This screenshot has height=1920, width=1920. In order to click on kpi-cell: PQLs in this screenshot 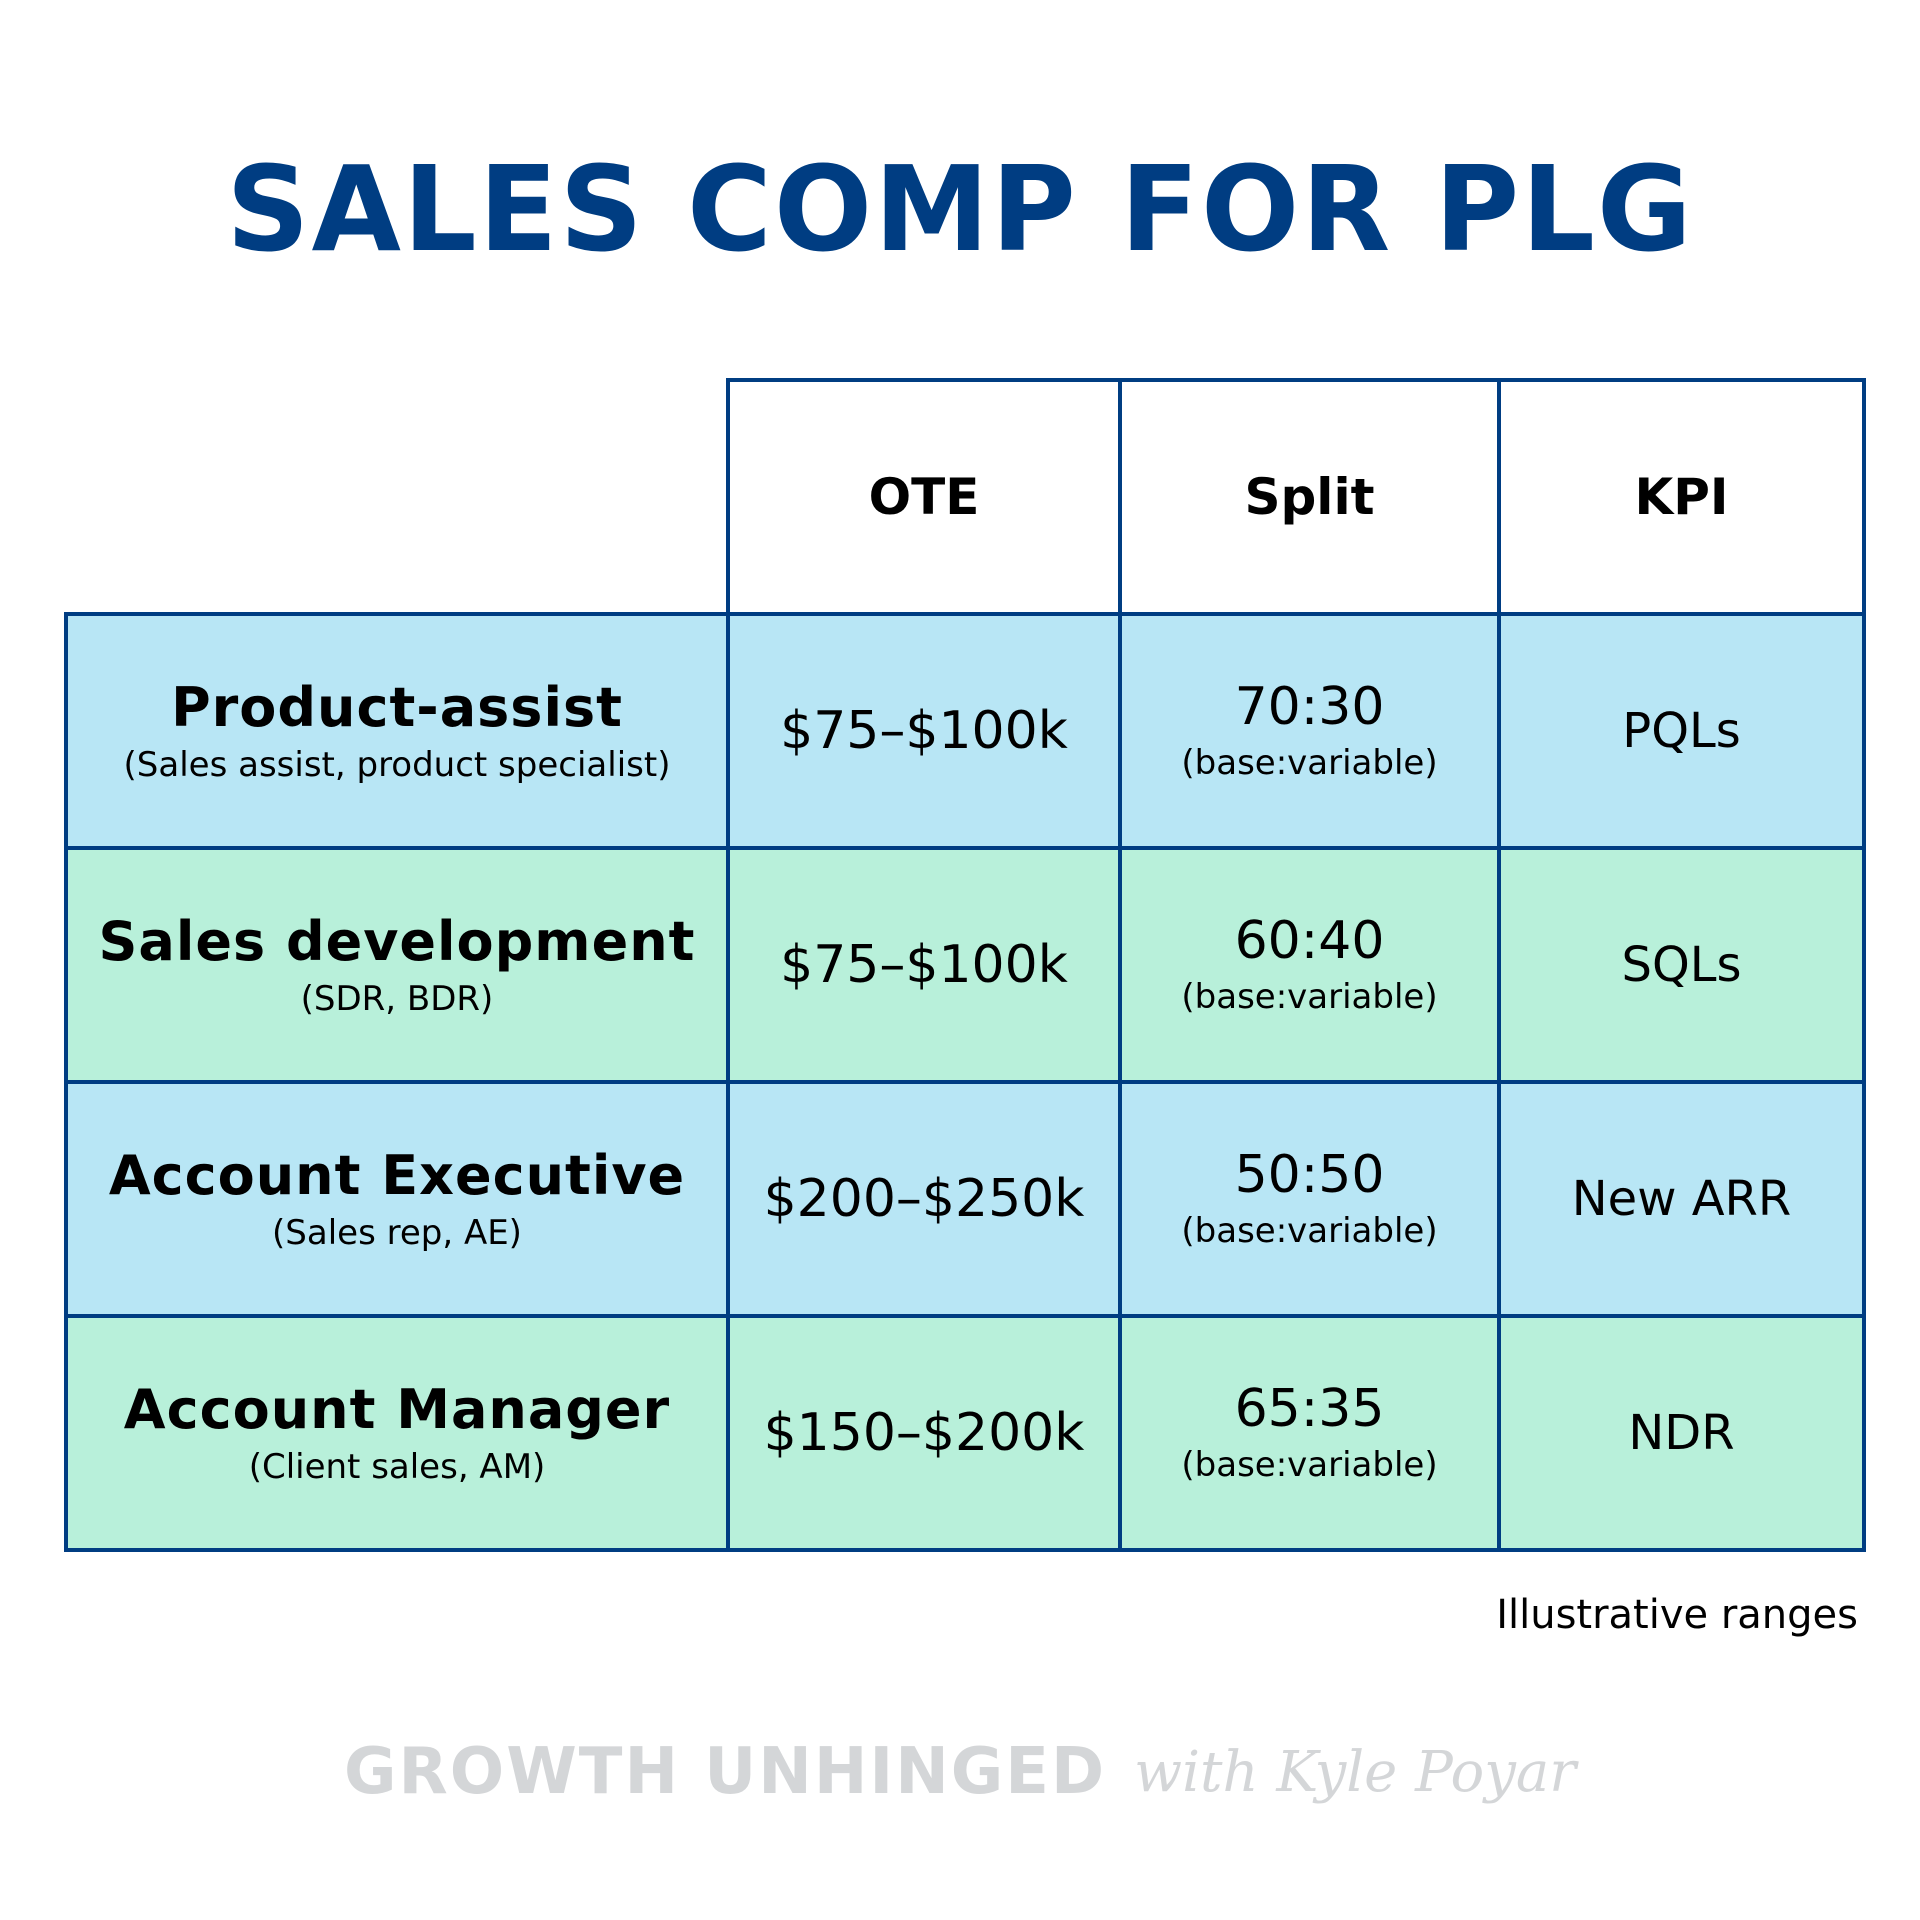, I will do `click(1681, 731)`.